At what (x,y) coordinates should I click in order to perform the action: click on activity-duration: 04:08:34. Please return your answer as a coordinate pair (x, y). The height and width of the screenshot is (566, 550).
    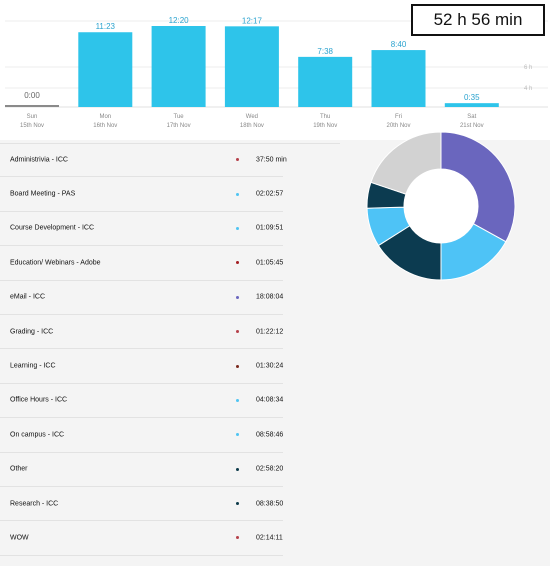
    Looking at the image, I should click on (270, 400).